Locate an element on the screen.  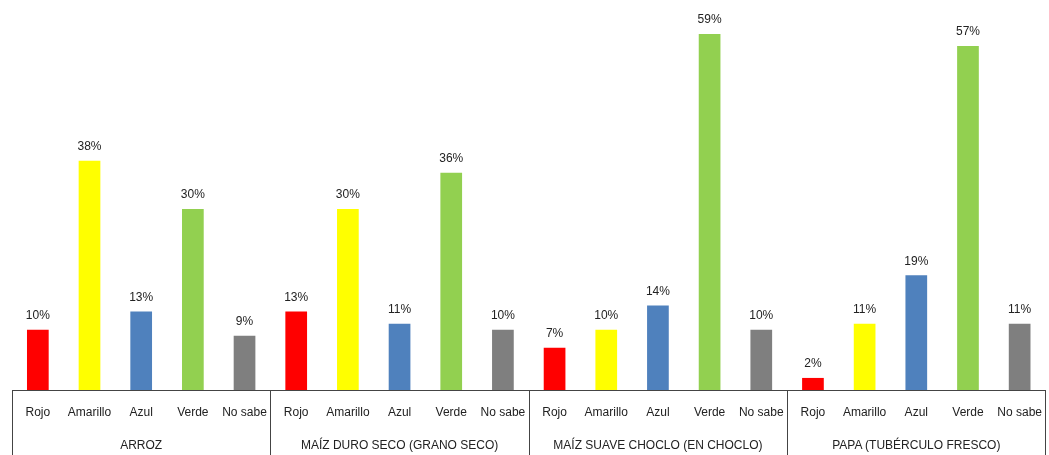
data-label: 9% is located at coordinates (244, 321).